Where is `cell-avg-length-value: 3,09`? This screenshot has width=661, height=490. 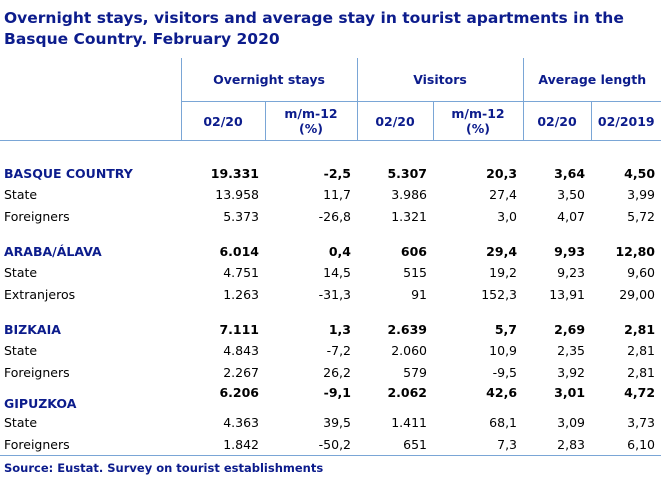 cell-avg-length-value: 3,09 is located at coordinates (571, 422).